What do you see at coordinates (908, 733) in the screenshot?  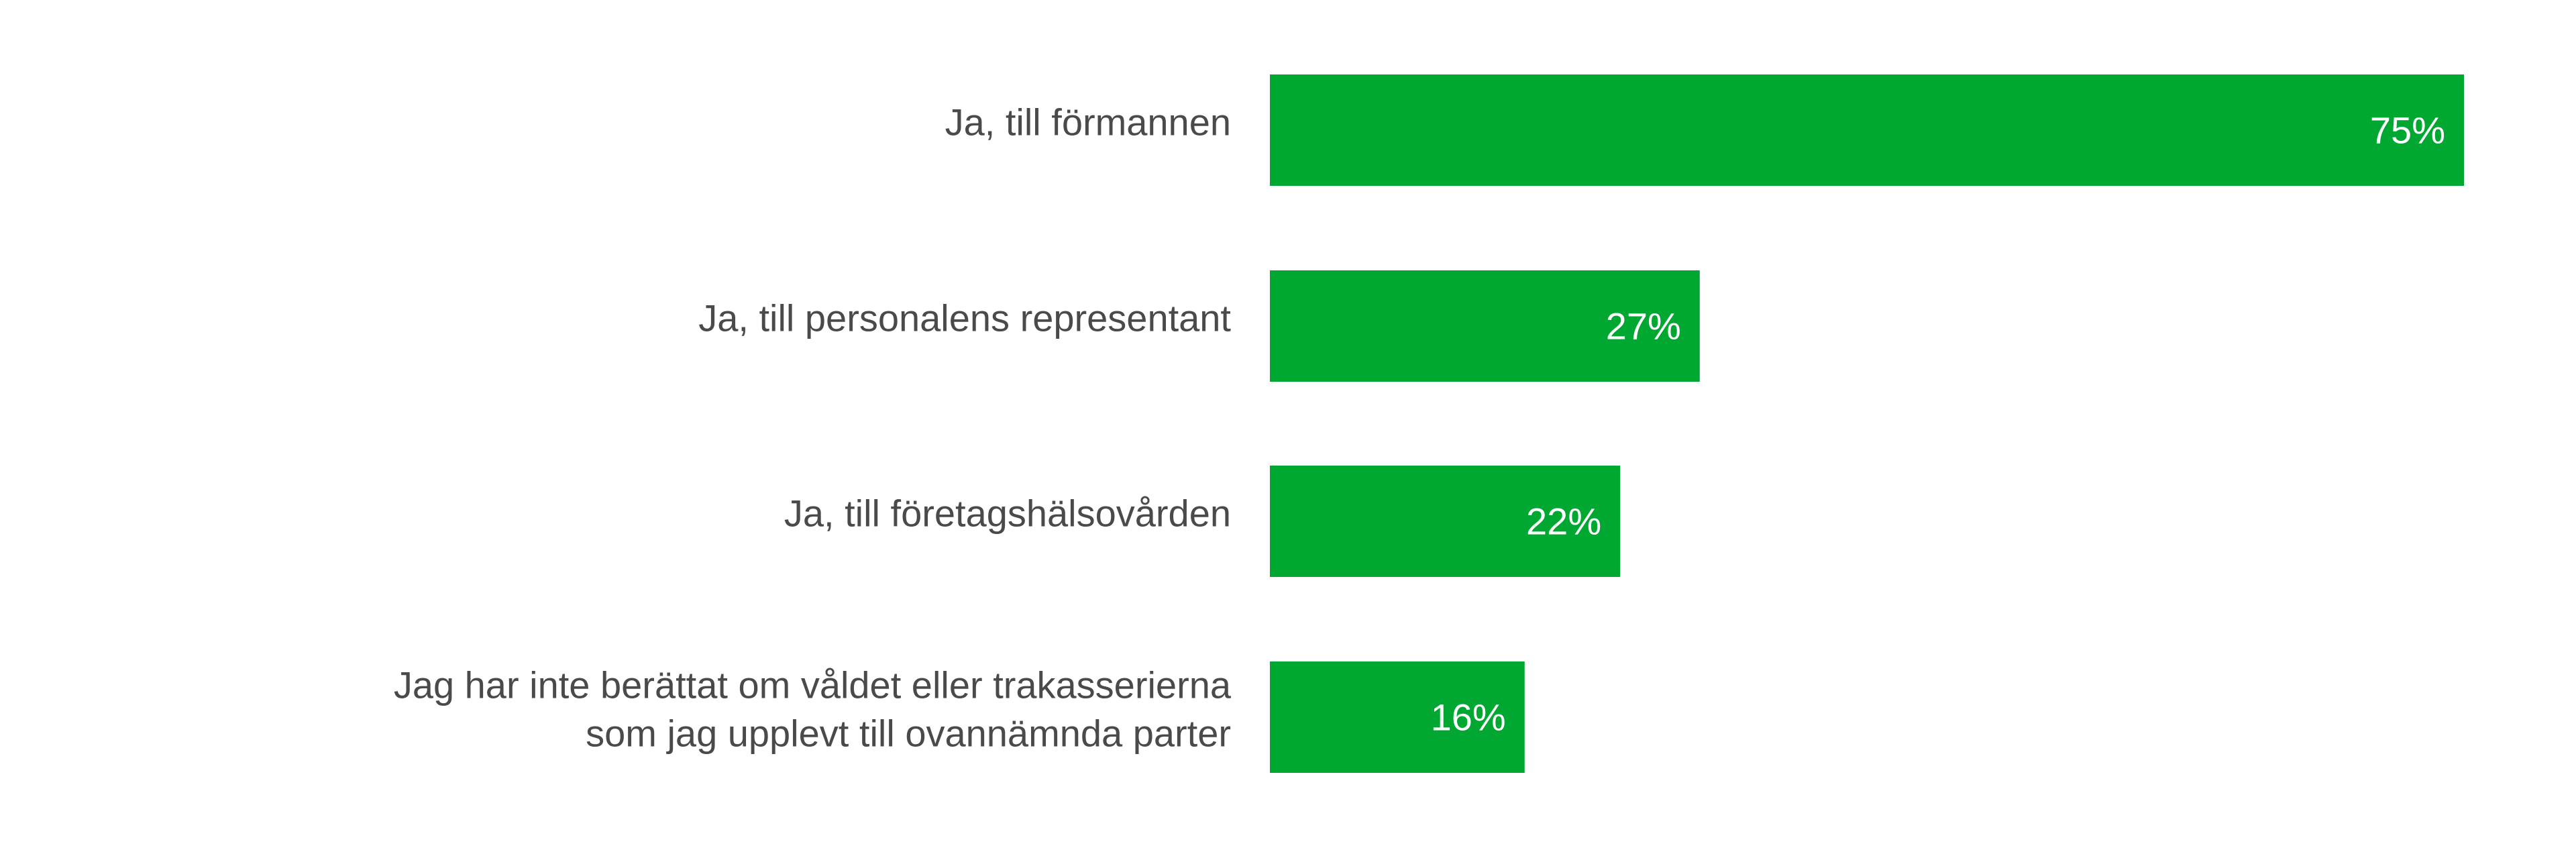 I see `category-label-3-line-1: som jag upplevt till ovannämnda parter` at bounding box center [908, 733].